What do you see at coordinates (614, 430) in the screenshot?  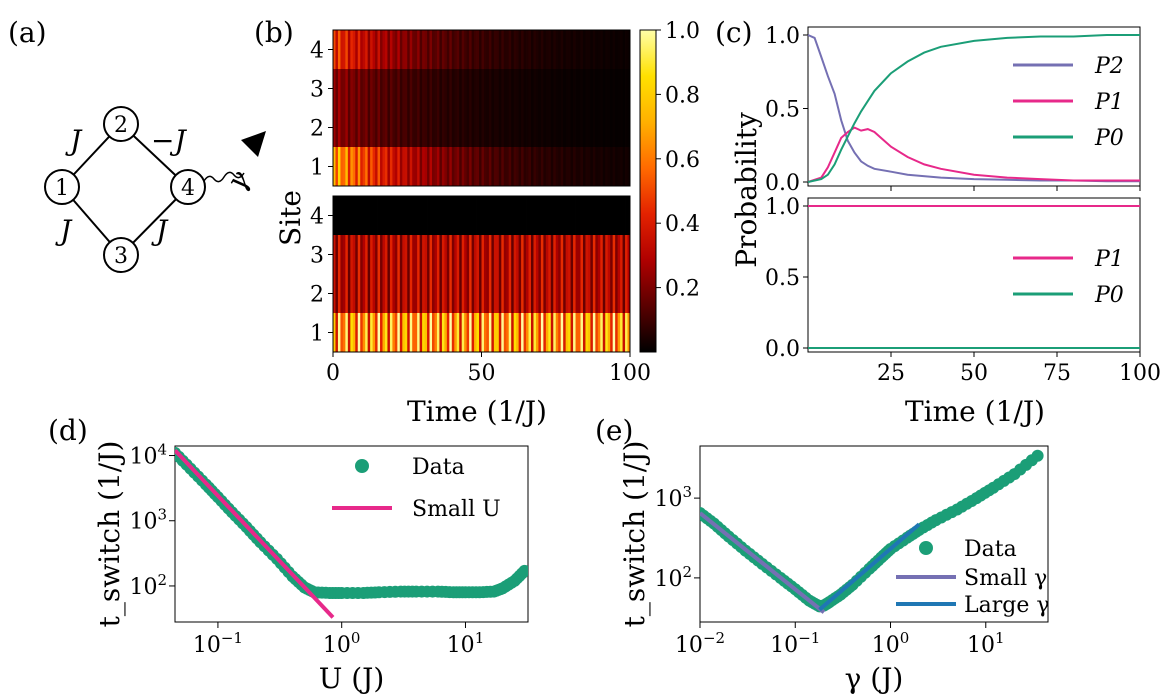 I see `panel-label-e: (e)` at bounding box center [614, 430].